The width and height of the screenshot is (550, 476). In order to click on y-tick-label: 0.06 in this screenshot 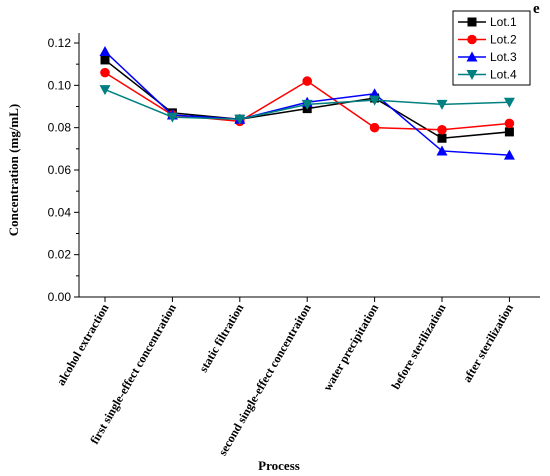, I will do `click(60, 170)`.